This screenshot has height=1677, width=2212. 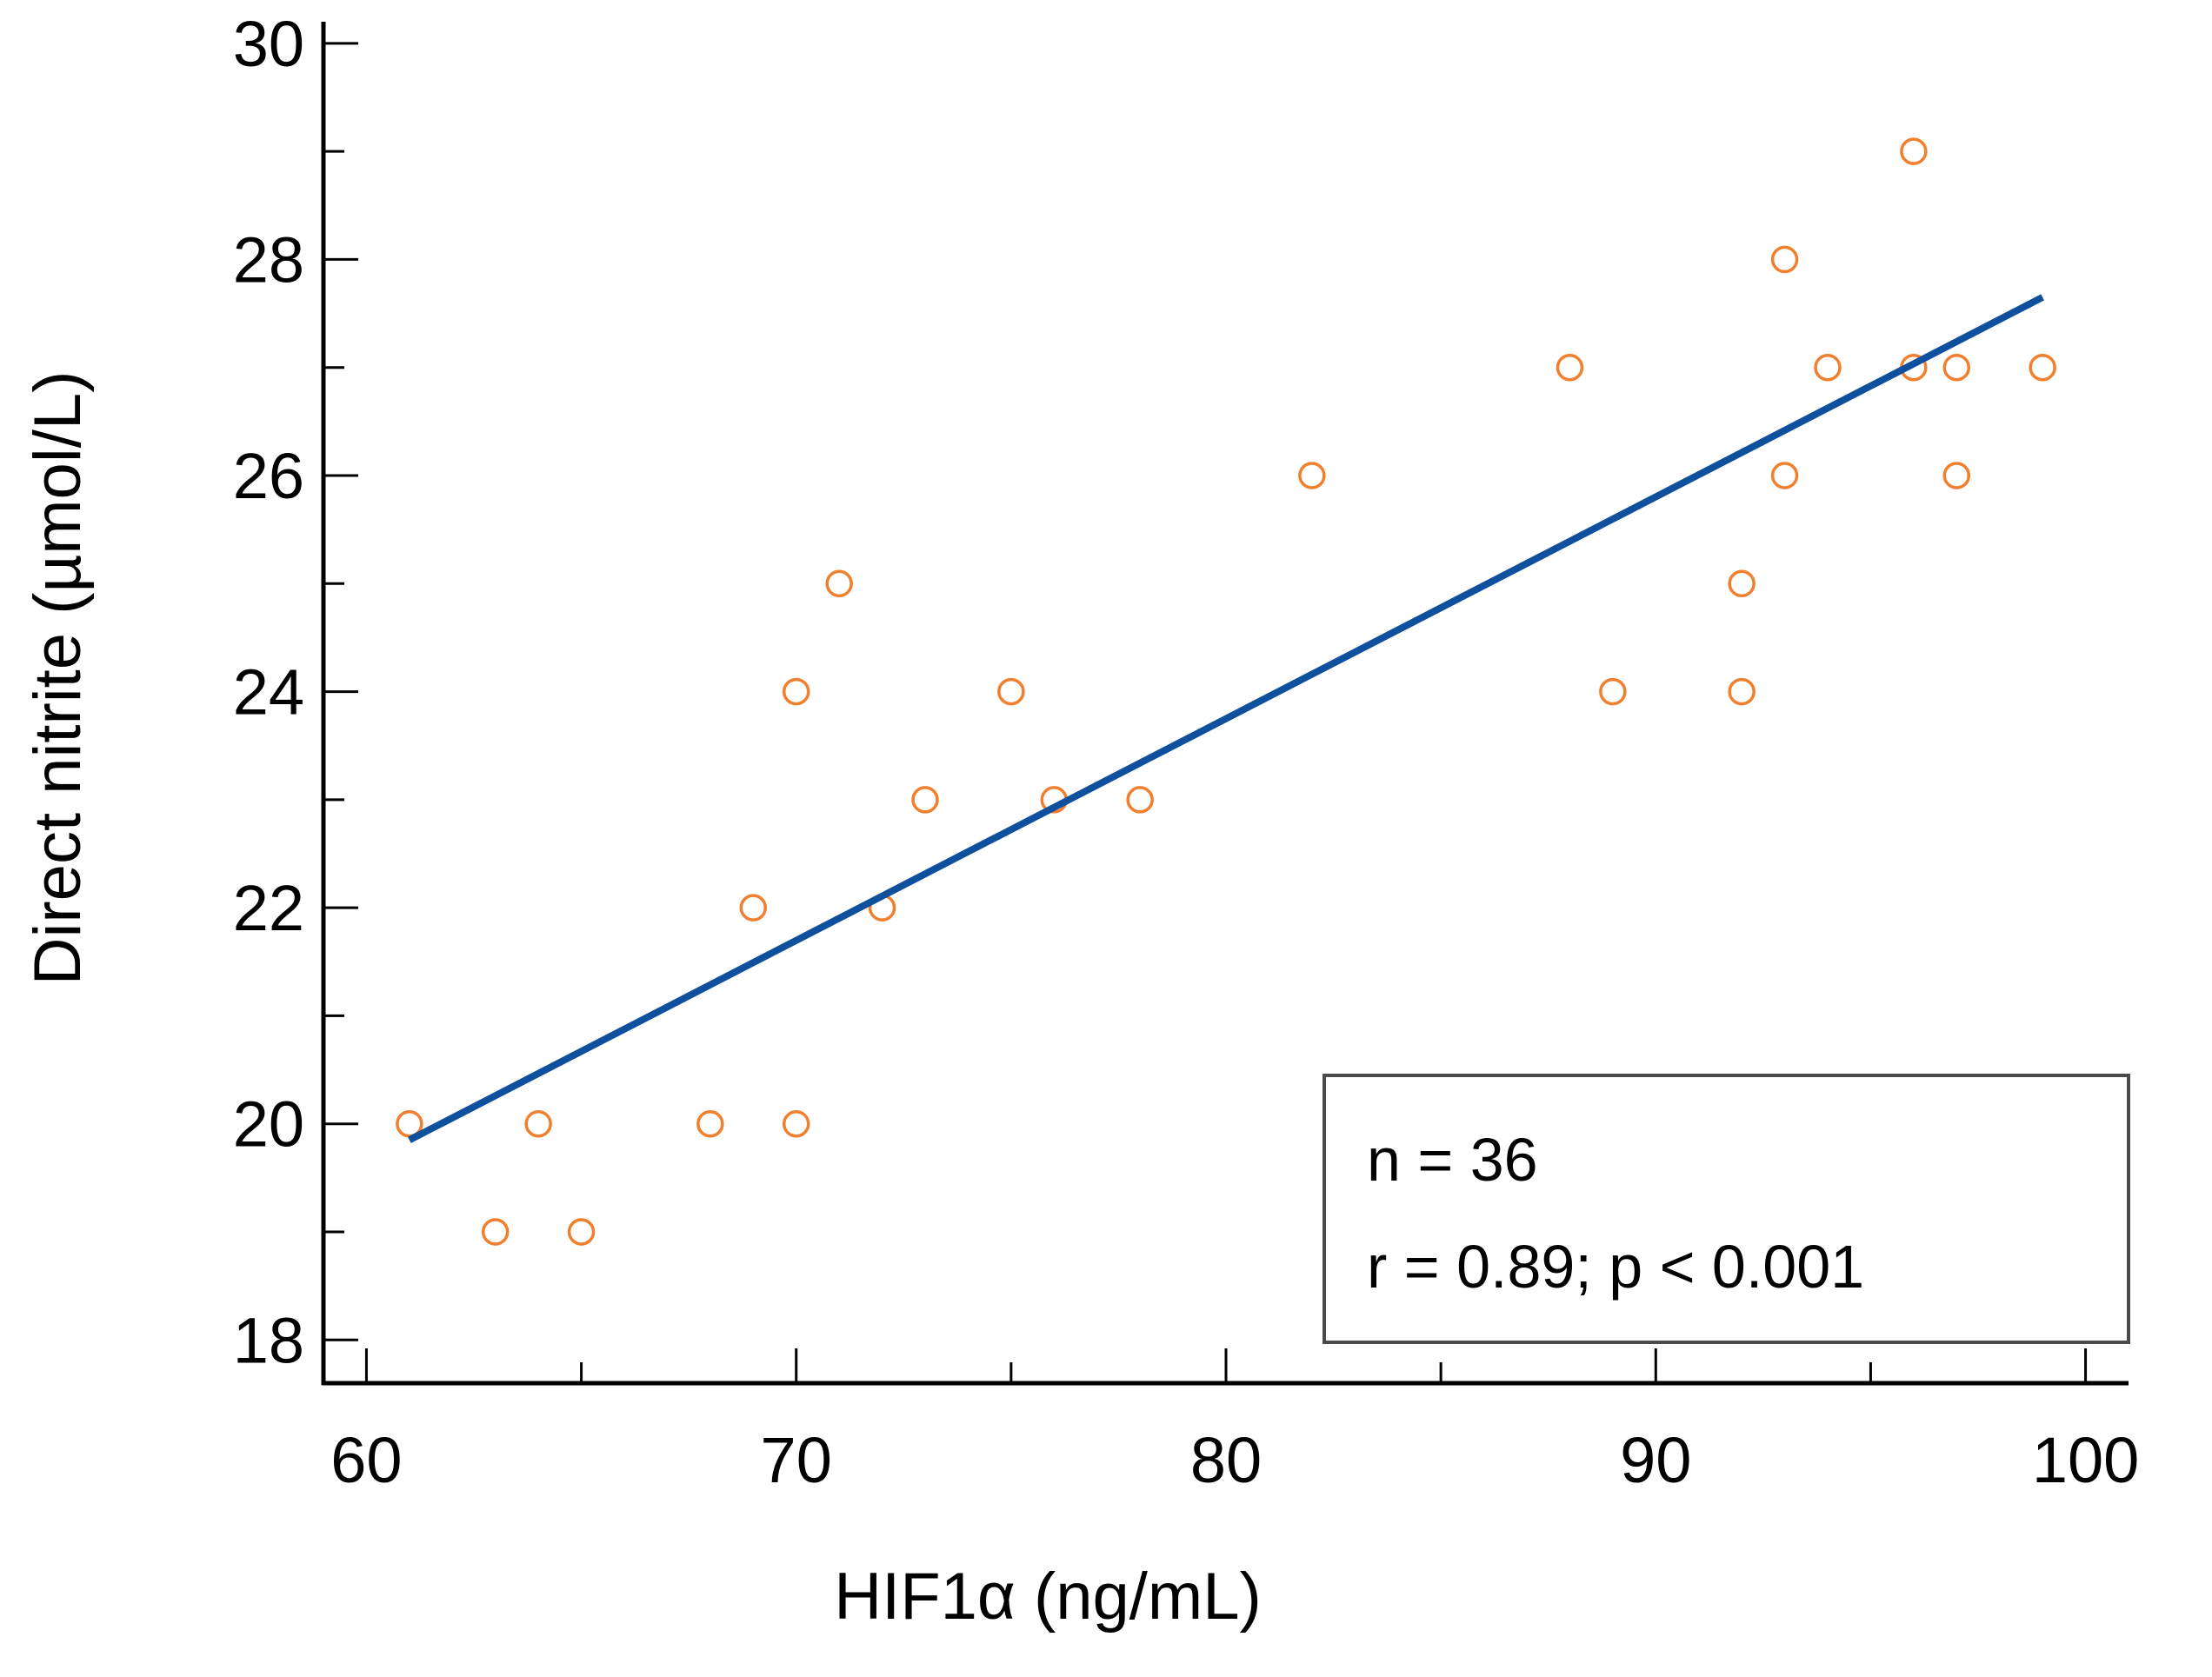 I want to click on x-tick-label: 100, so click(x=2086, y=1460).